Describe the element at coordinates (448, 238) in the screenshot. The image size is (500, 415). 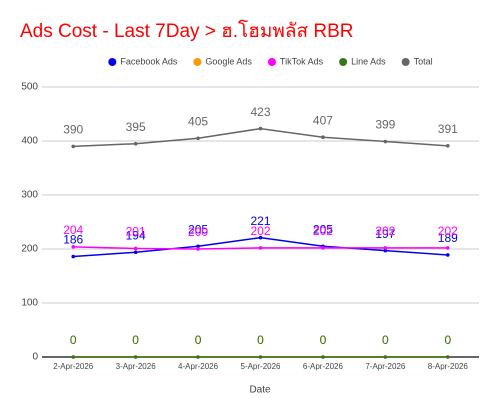
I see `data-label: 189` at that location.